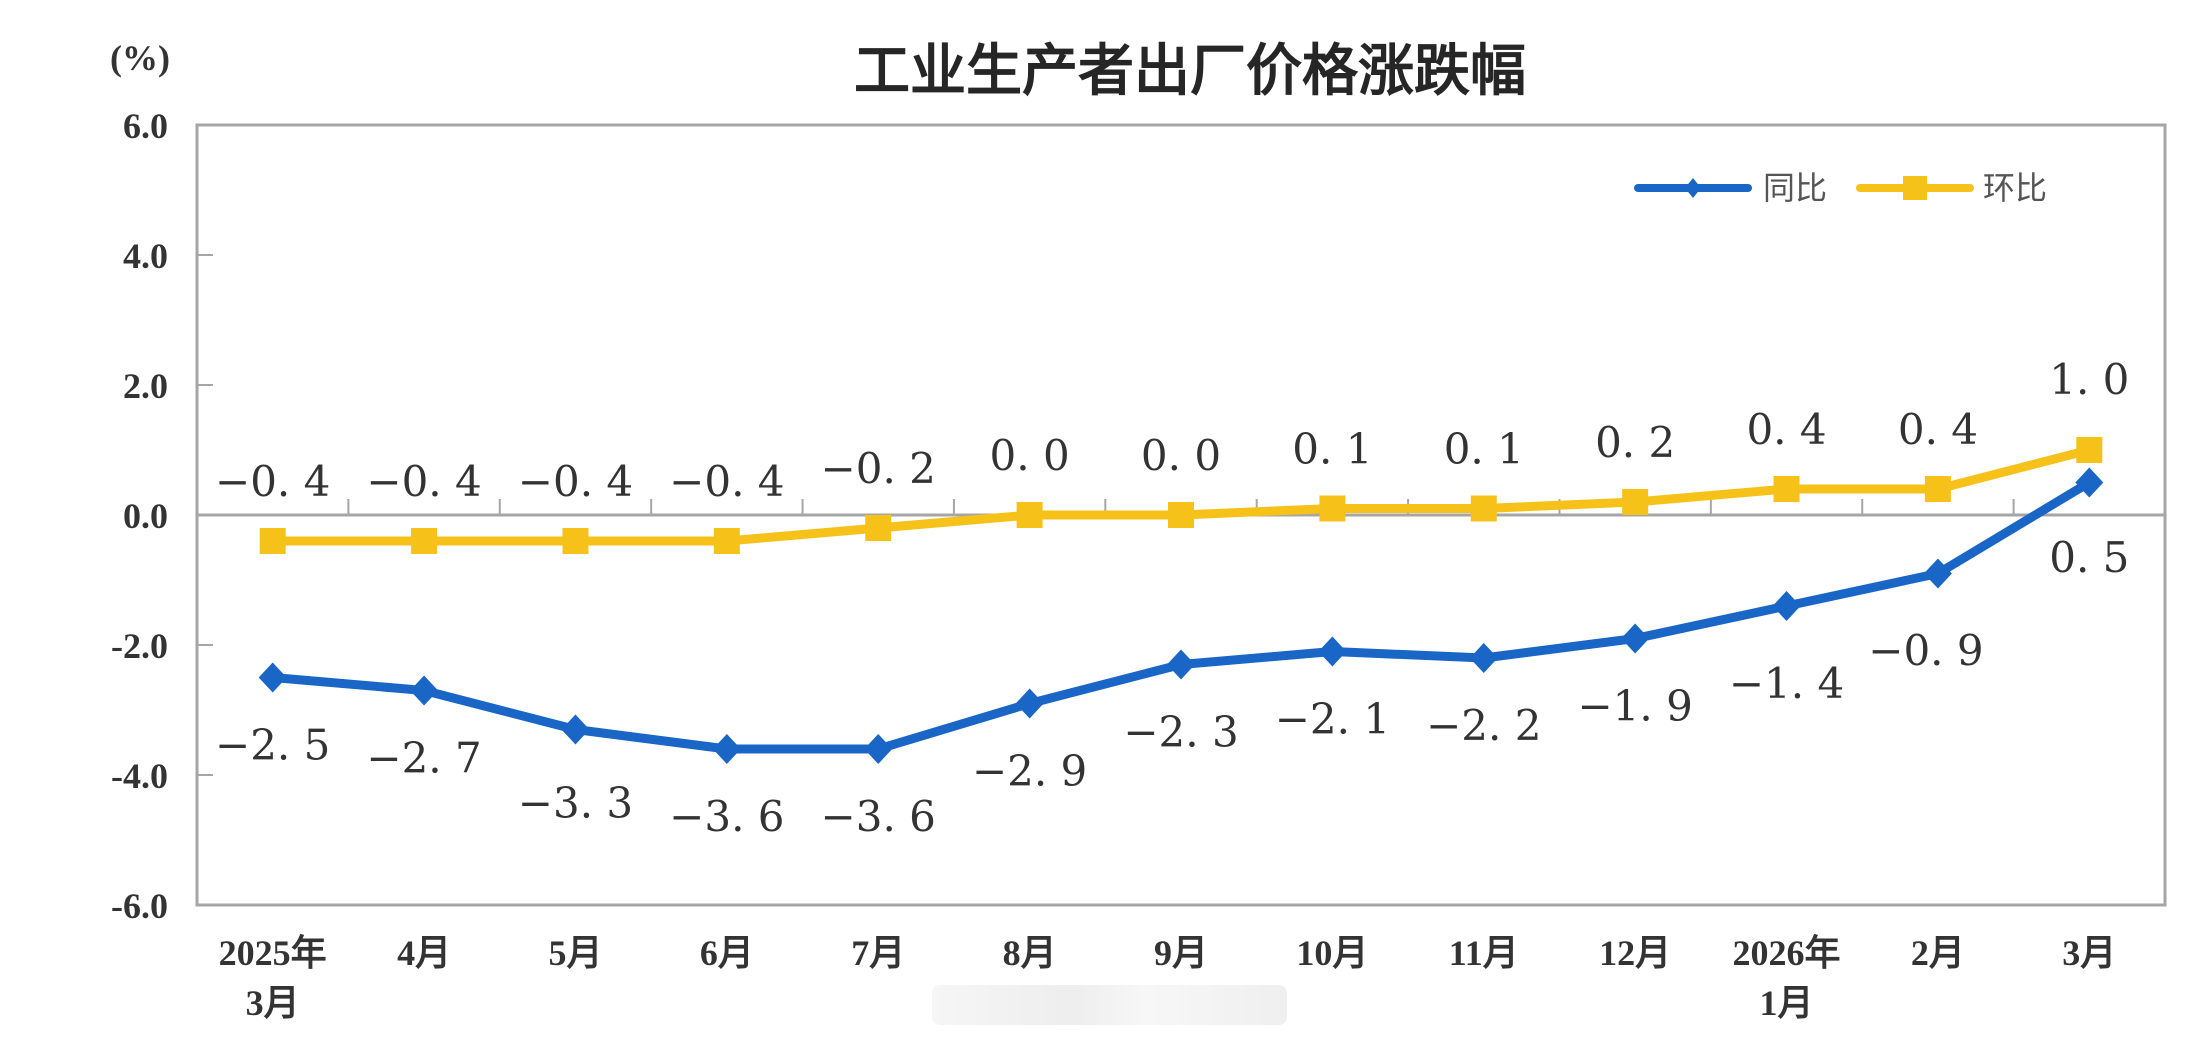 The image size is (2208, 1060). Describe the element at coordinates (1693, 188) in the screenshot. I see `diamond-legend-icon` at that location.